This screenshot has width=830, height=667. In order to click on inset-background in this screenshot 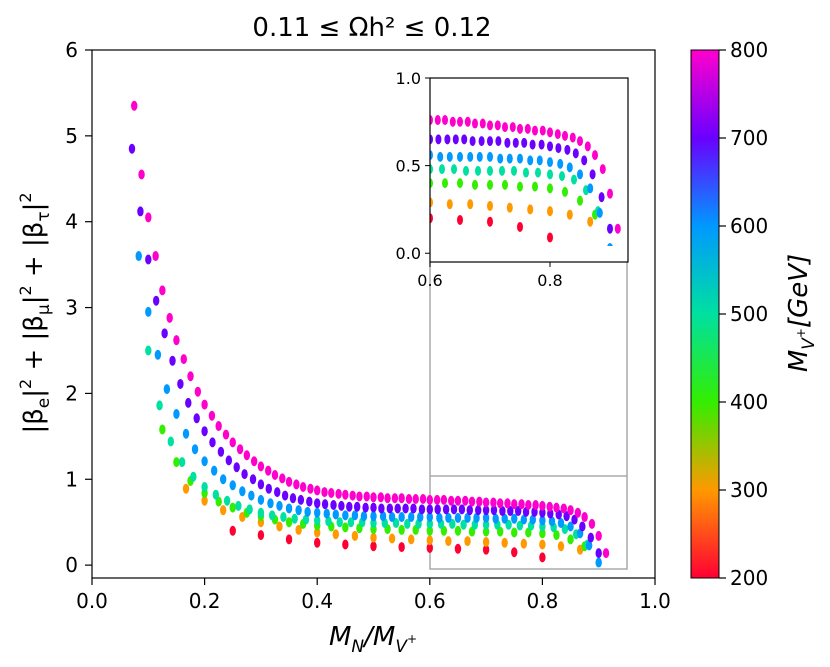, I will do `click(529, 170)`.